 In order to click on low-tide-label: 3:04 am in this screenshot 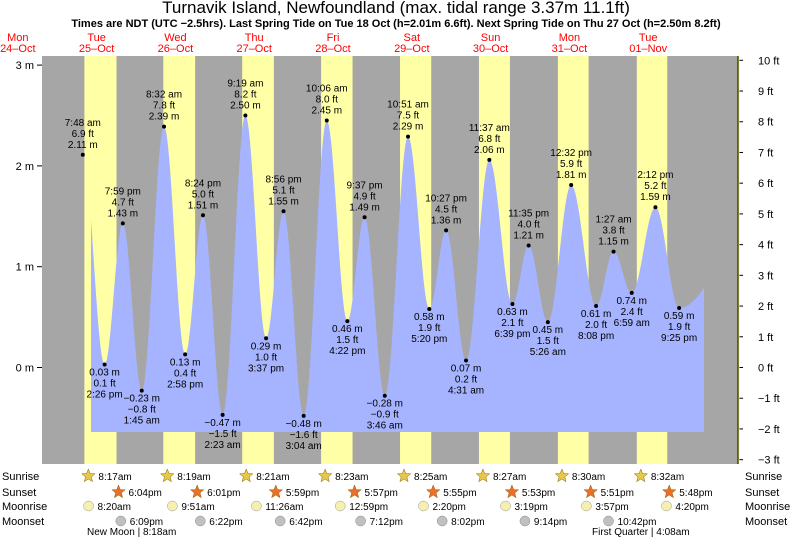, I will do `click(304, 446)`.